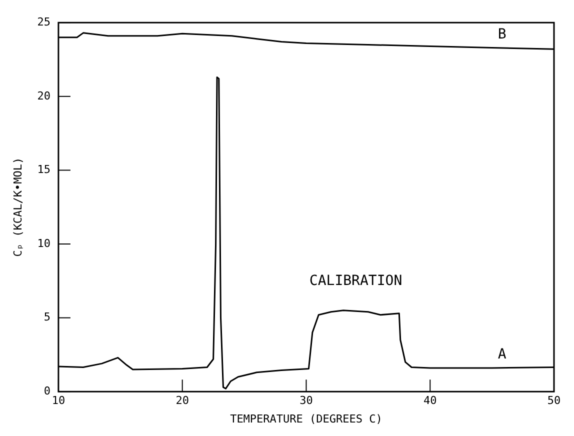 This screenshot has height=436, width=574. What do you see at coordinates (43, 95) in the screenshot?
I see `y-tick-label: 20` at bounding box center [43, 95].